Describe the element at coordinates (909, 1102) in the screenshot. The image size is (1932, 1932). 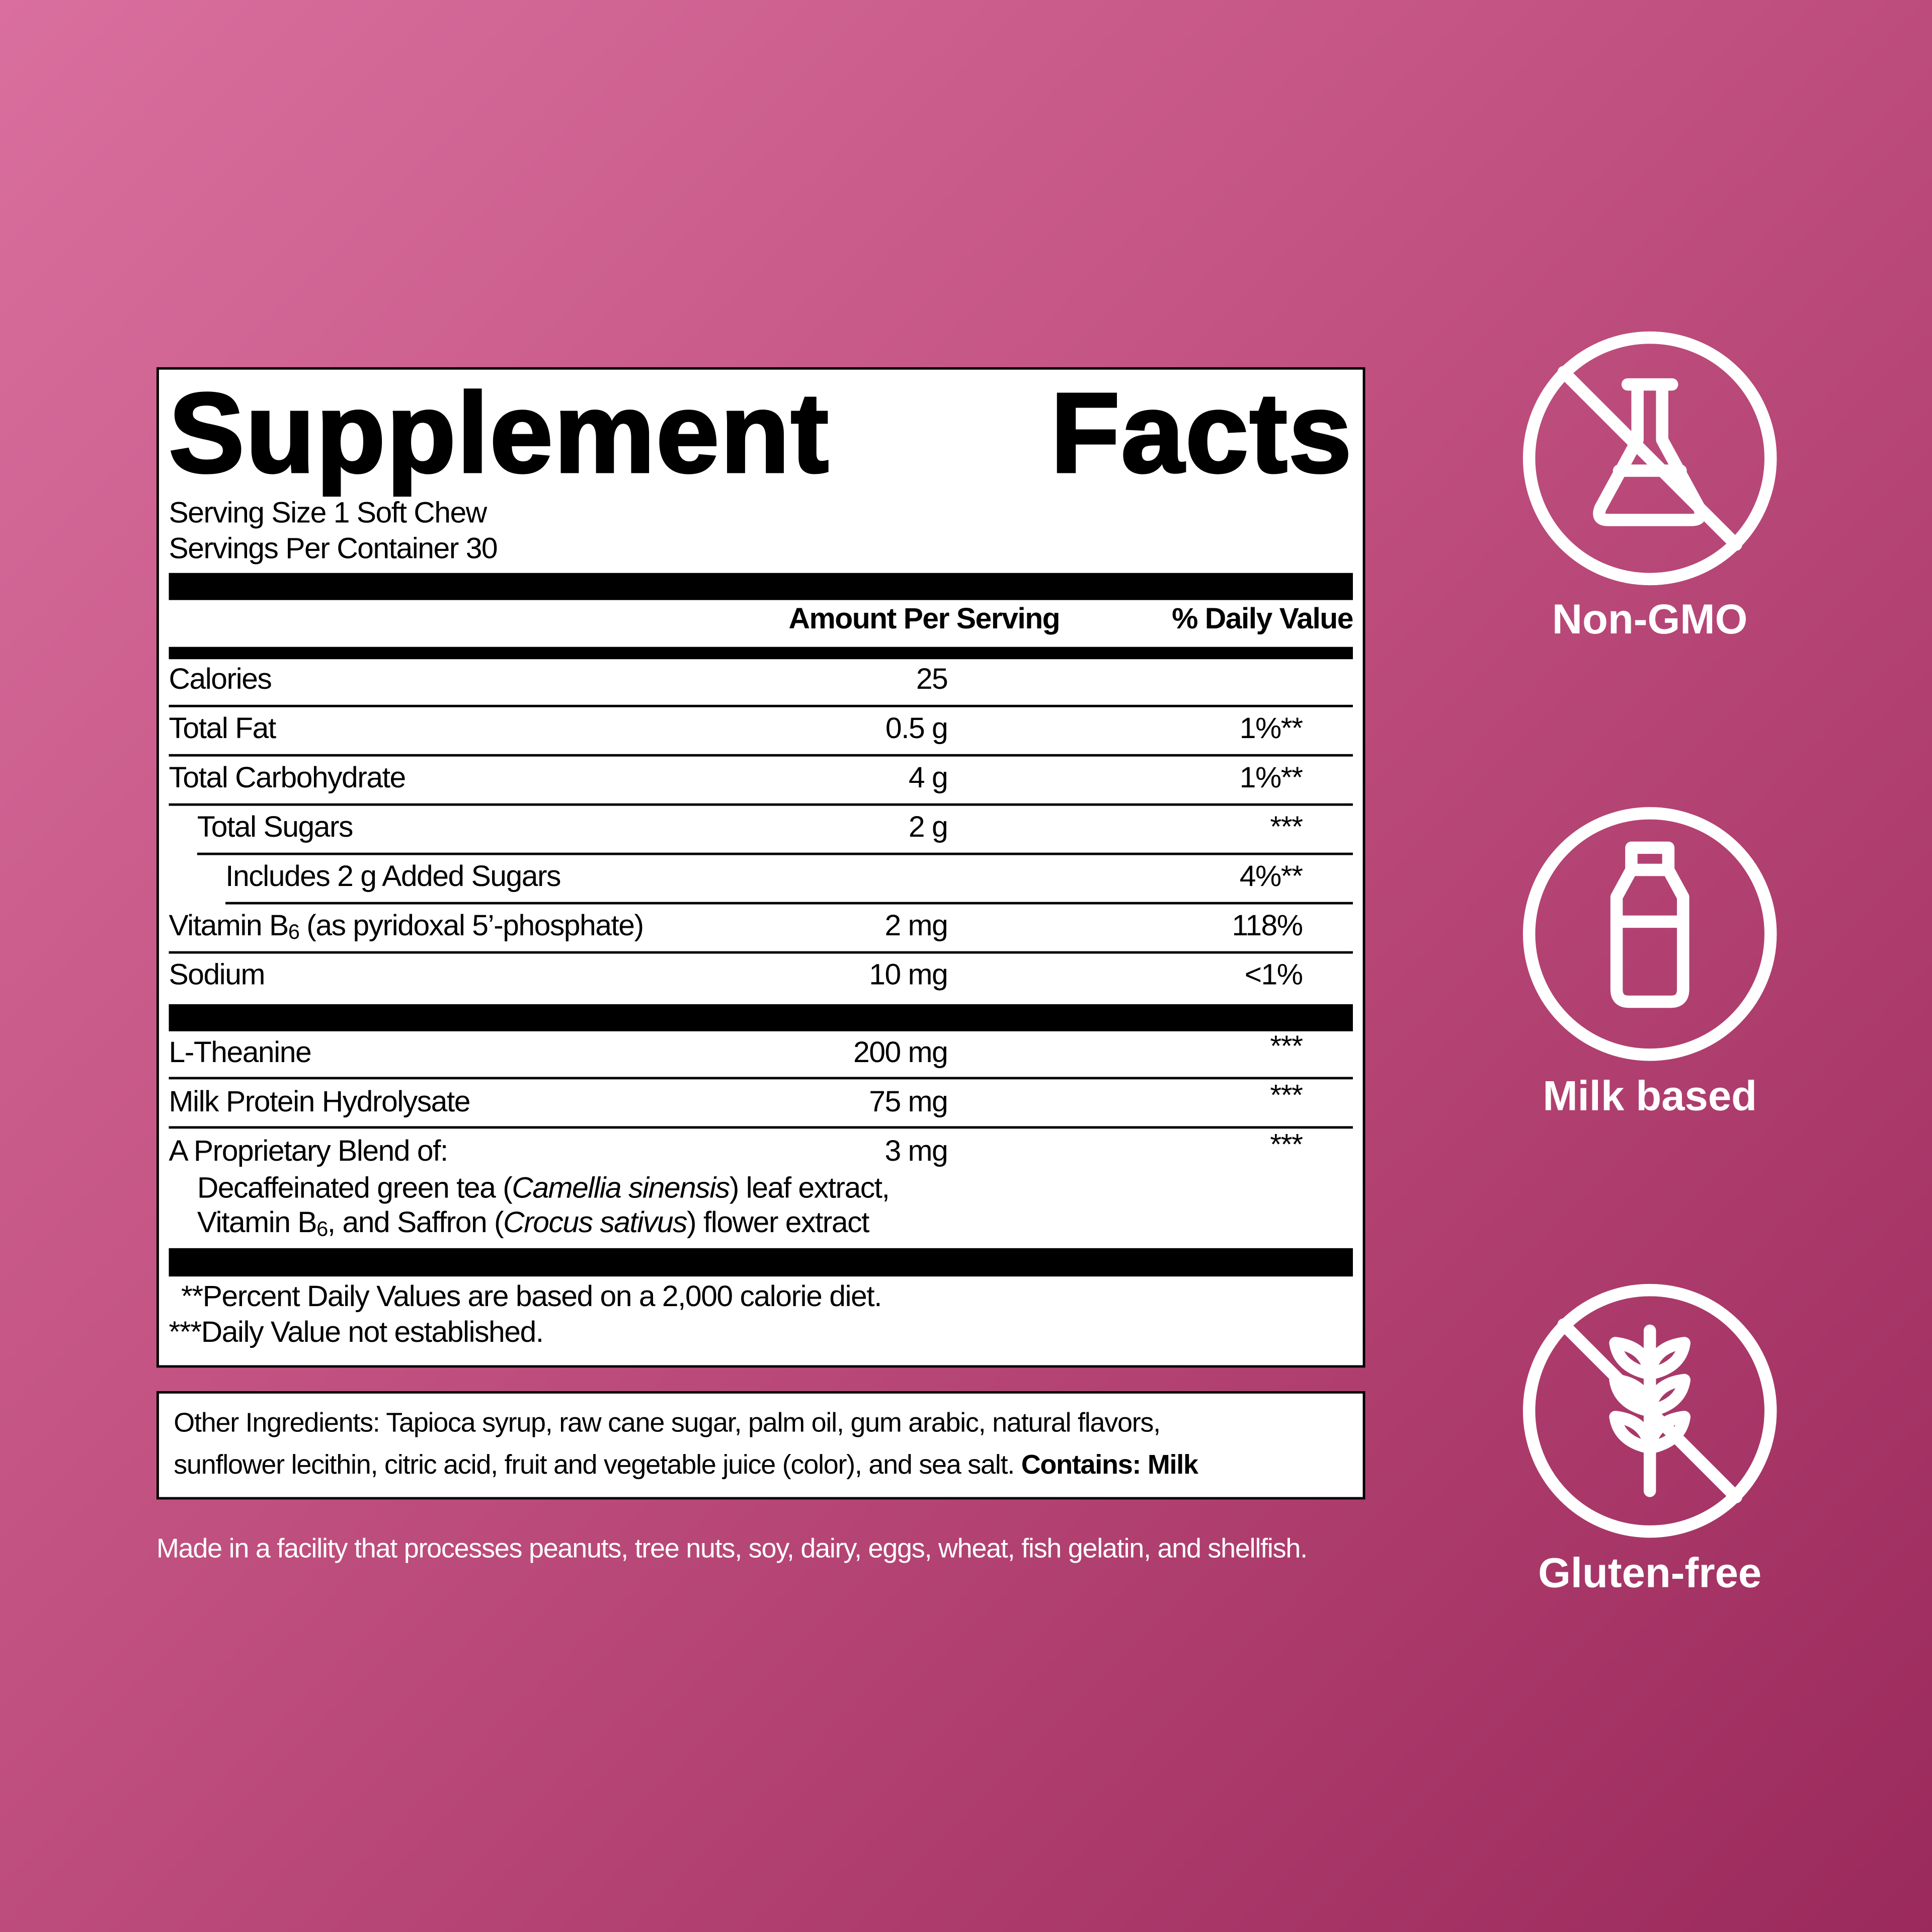
I see `amount: 75 mg` at that location.